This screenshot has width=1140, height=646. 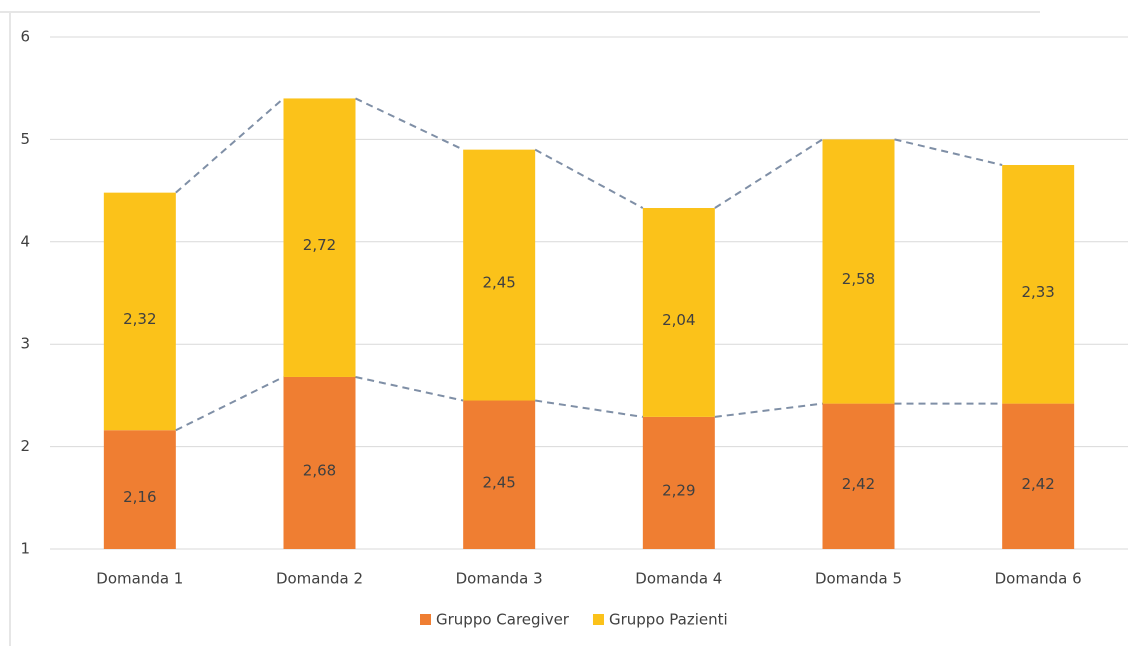 I want to click on x-tick-label: Domanda 3, so click(x=499, y=579).